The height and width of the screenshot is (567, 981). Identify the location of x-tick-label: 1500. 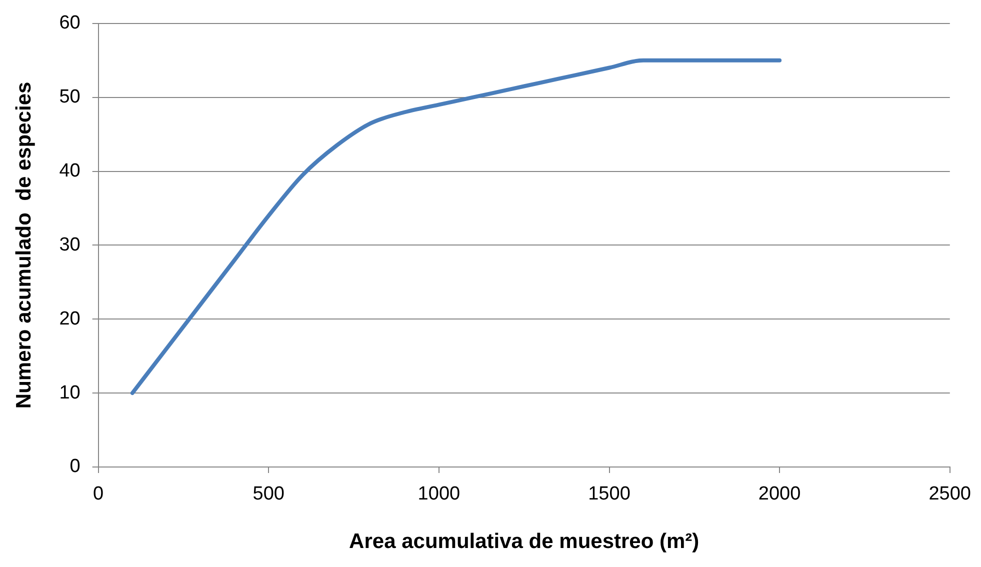
(609, 494).